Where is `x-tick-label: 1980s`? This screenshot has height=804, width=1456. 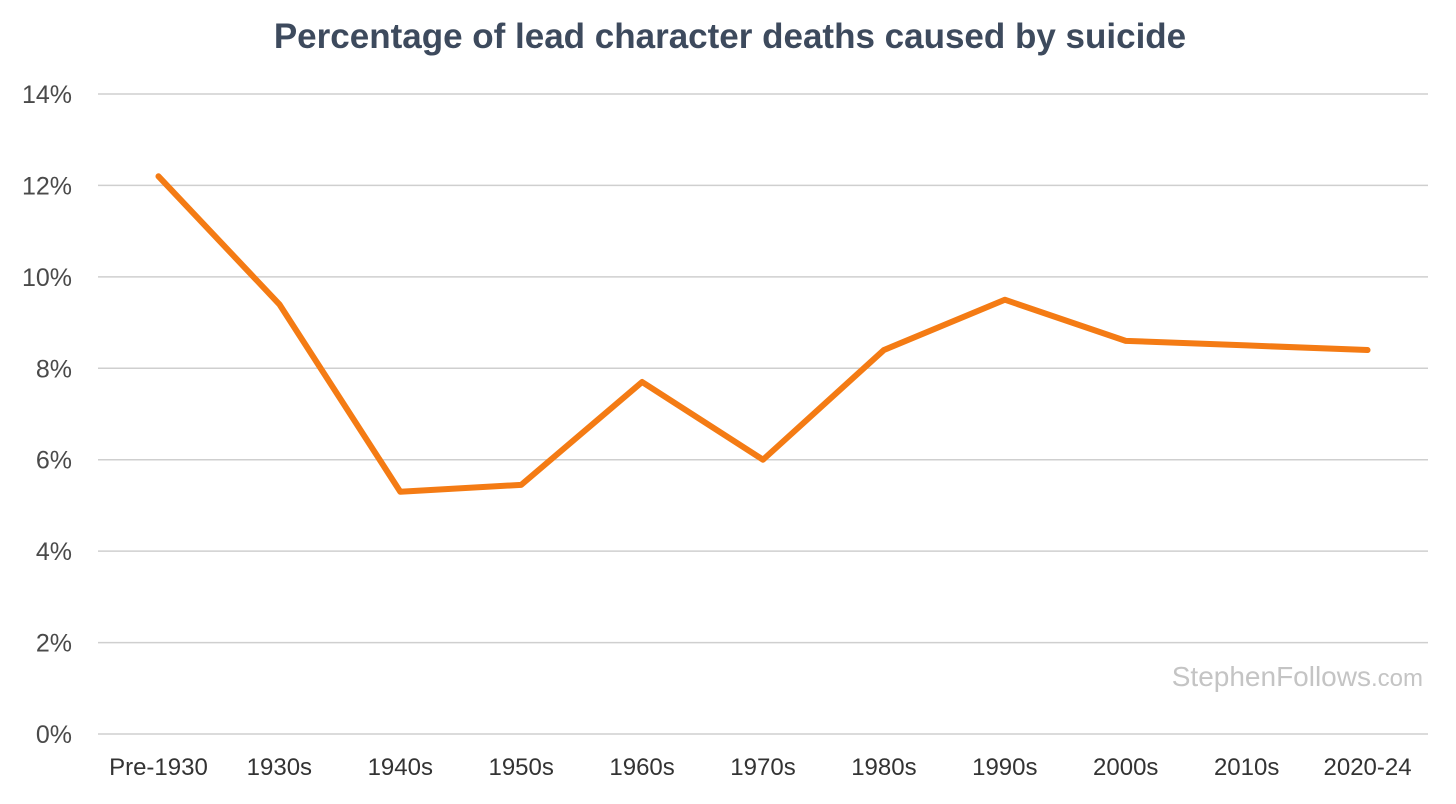 x-tick-label: 1980s is located at coordinates (883, 767).